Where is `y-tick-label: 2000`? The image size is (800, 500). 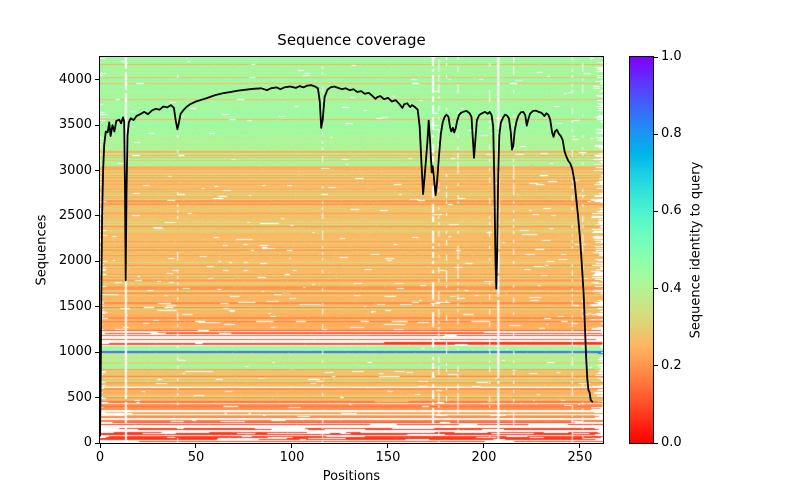 y-tick-label: 2000 is located at coordinates (75, 261).